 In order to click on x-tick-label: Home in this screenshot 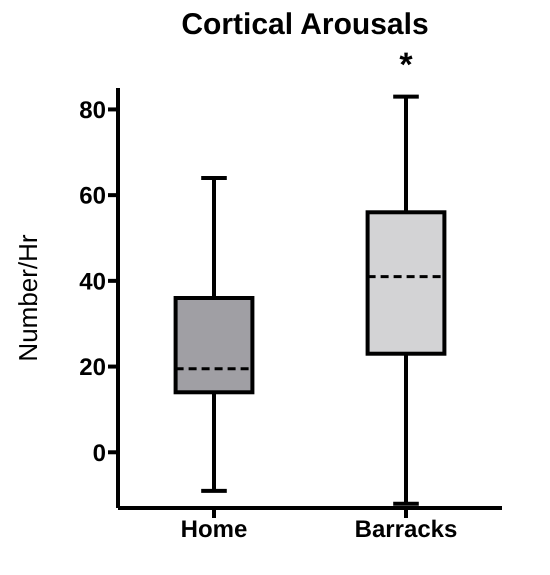, I will do `click(214, 530)`.